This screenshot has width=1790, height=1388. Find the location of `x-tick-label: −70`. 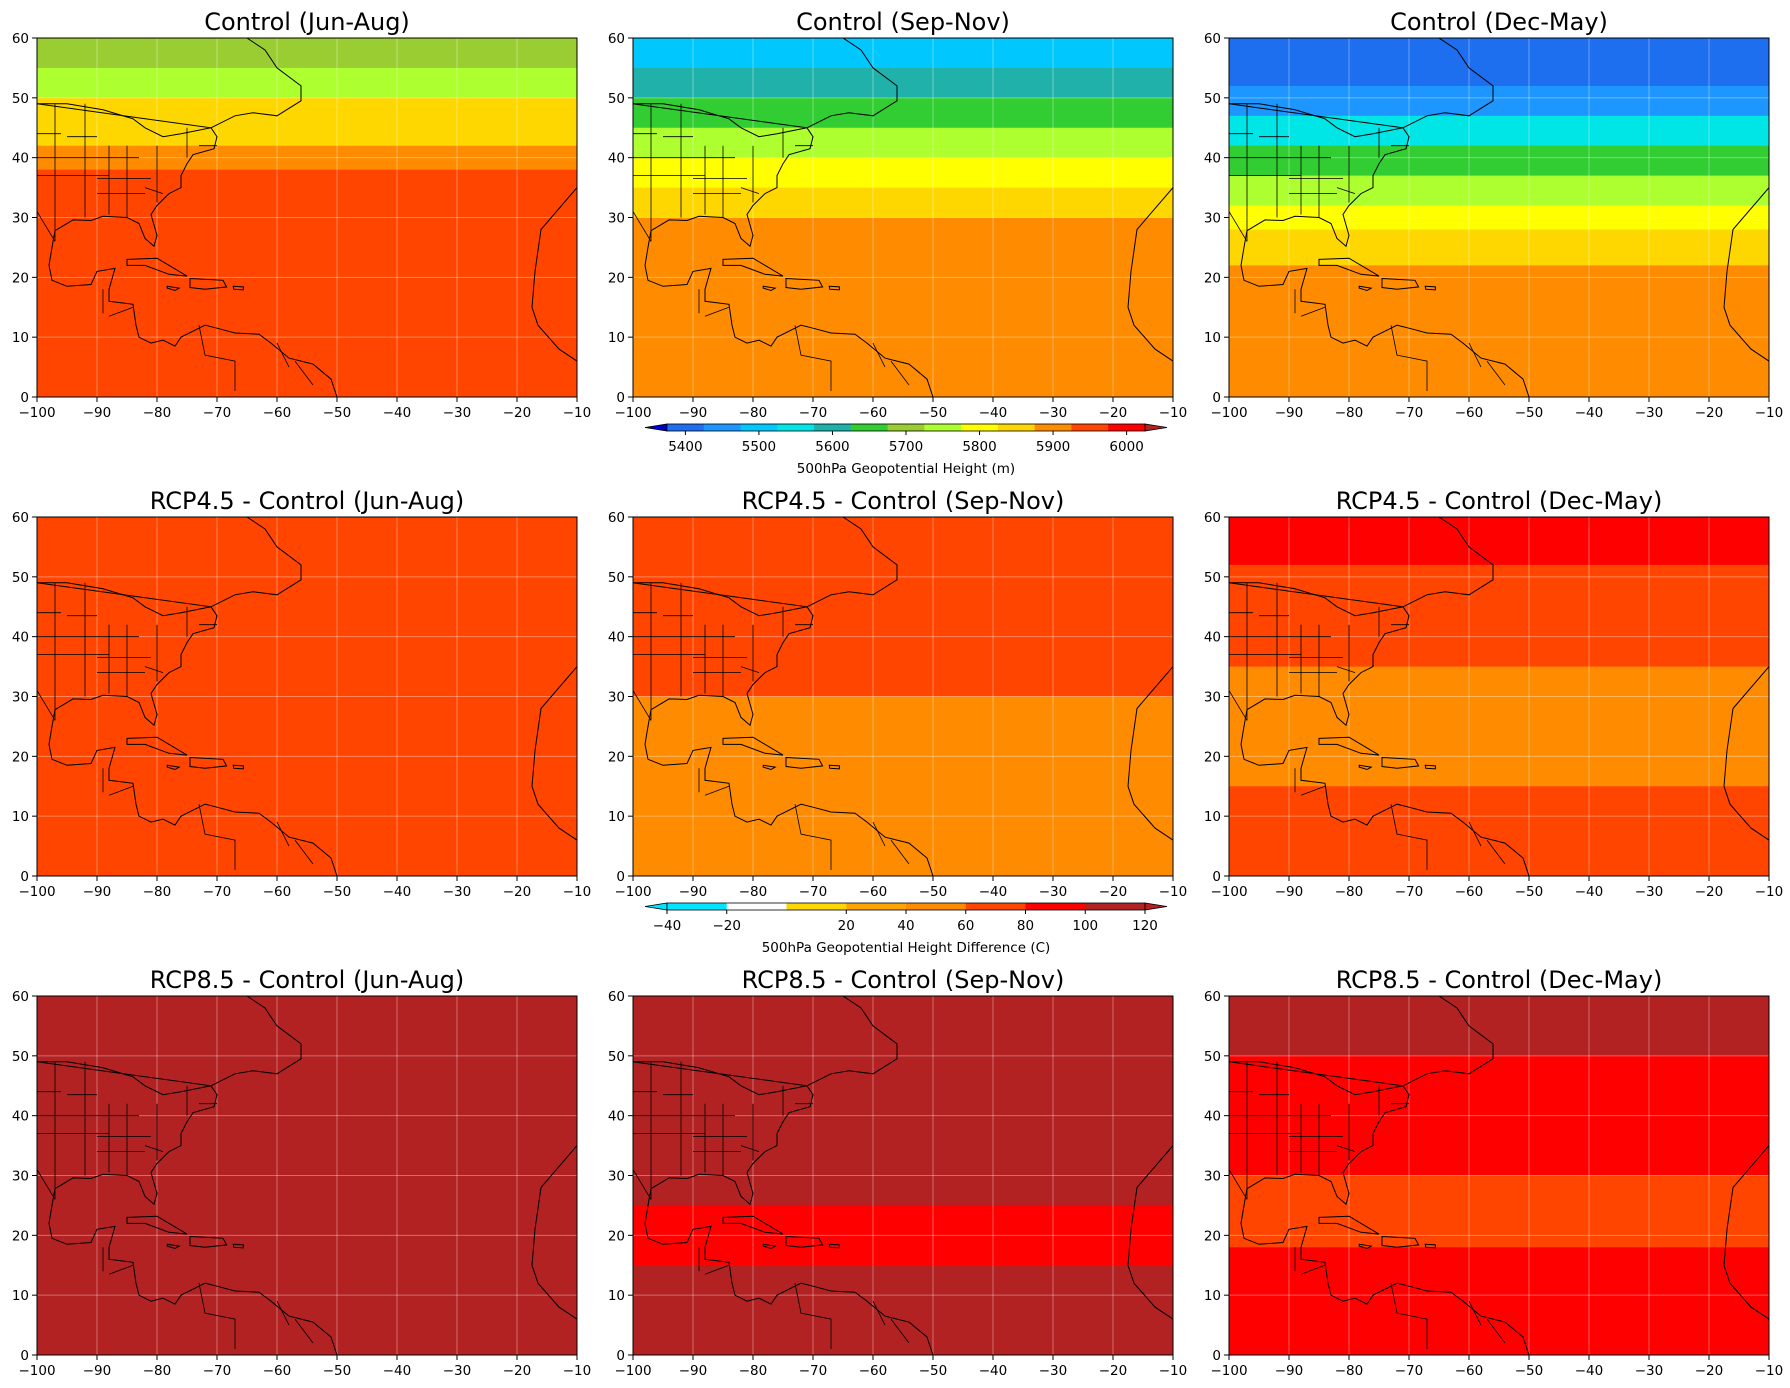

x-tick-label: −70 is located at coordinates (217, 1371).